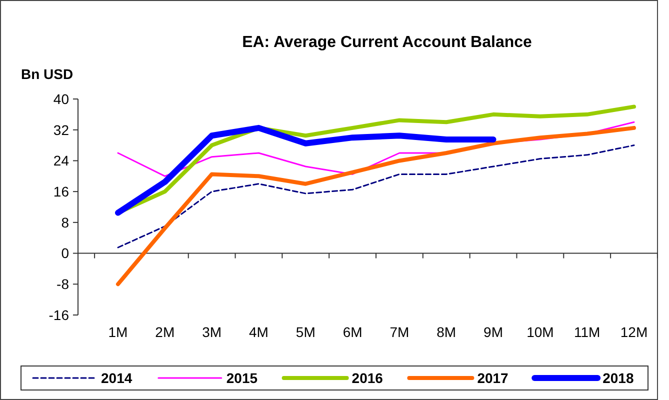 Image resolution: width=669 pixels, height=400 pixels. I want to click on y-tick-label: 8, so click(65, 222).